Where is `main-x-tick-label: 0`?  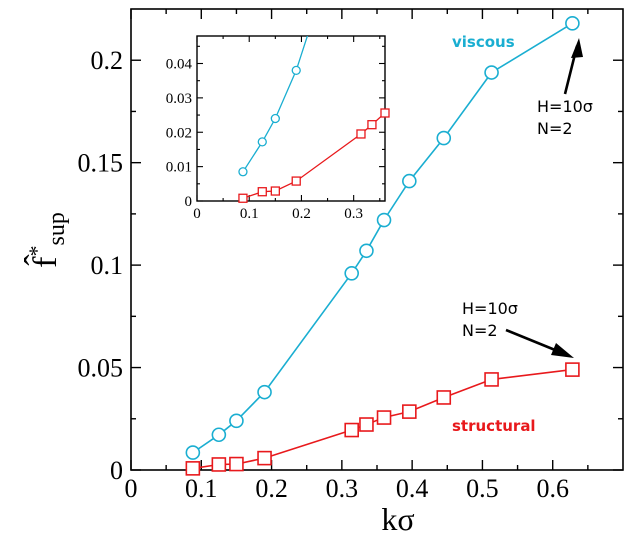 main-x-tick-label: 0 is located at coordinates (131, 488).